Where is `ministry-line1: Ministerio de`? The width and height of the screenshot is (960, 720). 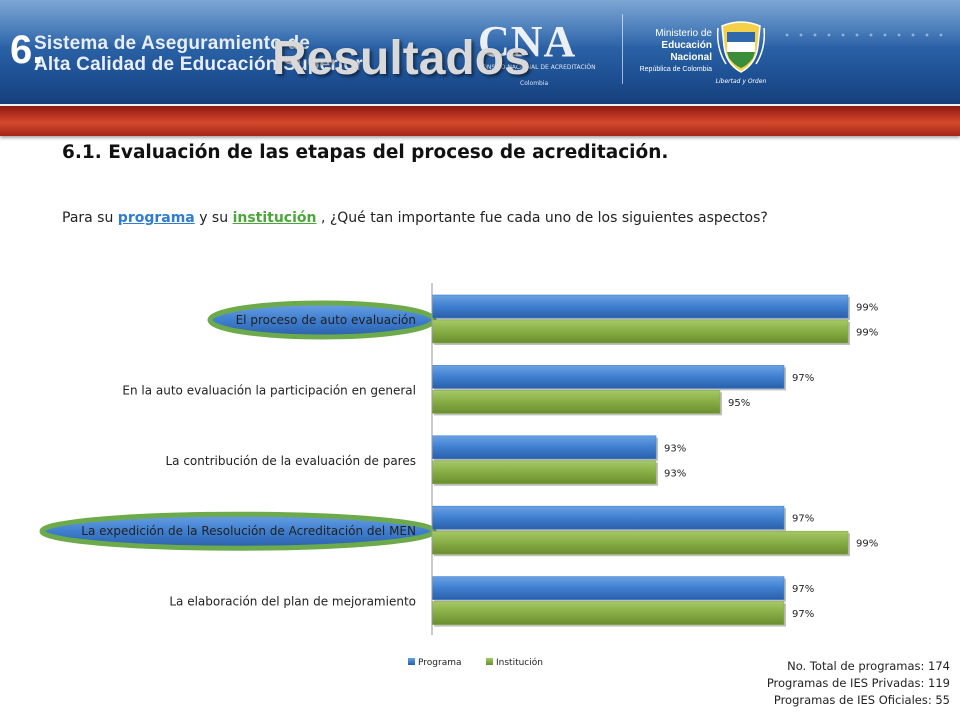
ministry-line1: Ministerio de is located at coordinates (683, 33).